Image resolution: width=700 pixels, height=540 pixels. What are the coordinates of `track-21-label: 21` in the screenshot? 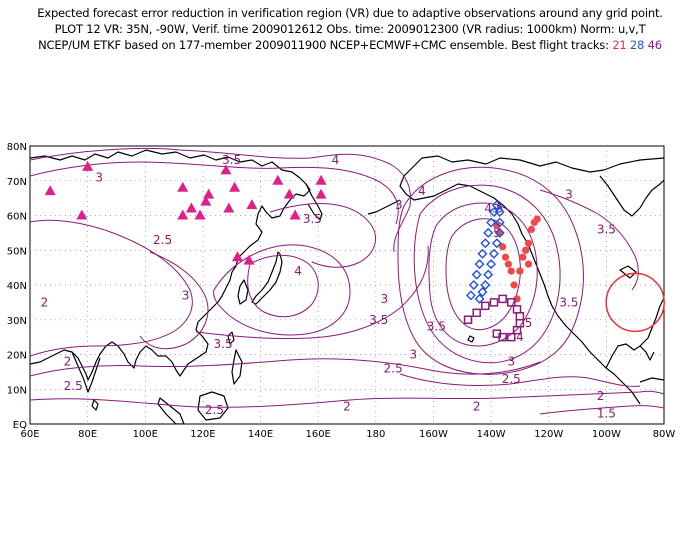 It's located at (619, 45).